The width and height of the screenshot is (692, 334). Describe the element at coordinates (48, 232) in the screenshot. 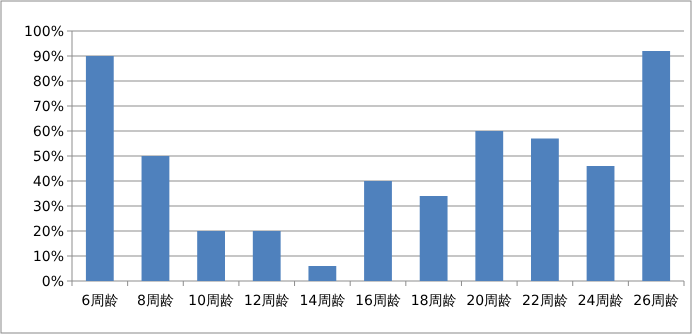

I see `y-tick-label: 20%` at that location.